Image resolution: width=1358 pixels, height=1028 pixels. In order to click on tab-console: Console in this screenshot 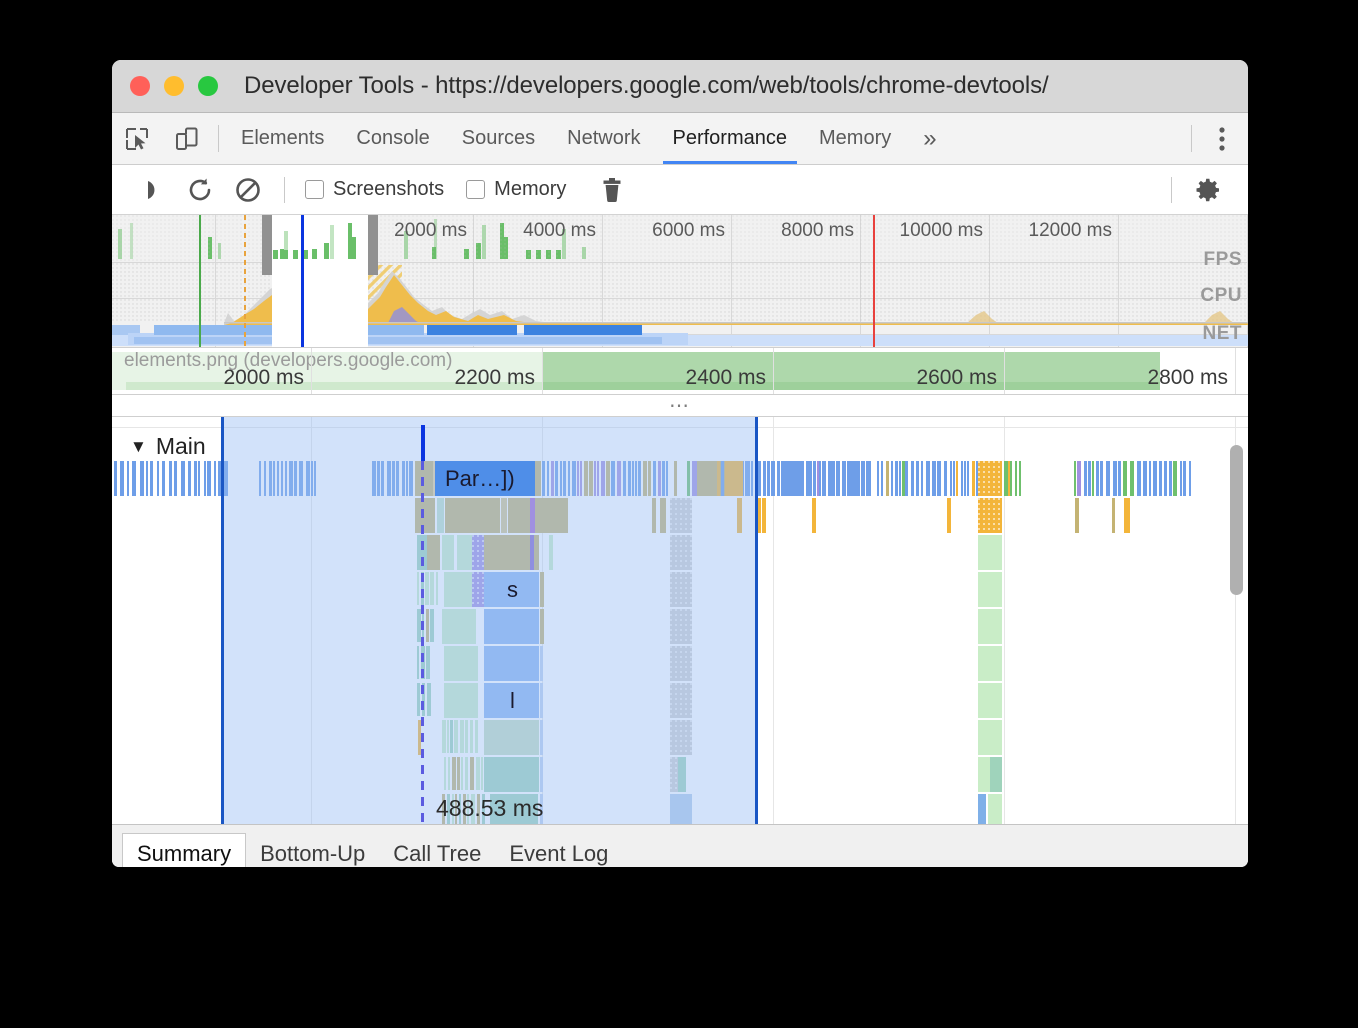, I will do `click(392, 138)`.